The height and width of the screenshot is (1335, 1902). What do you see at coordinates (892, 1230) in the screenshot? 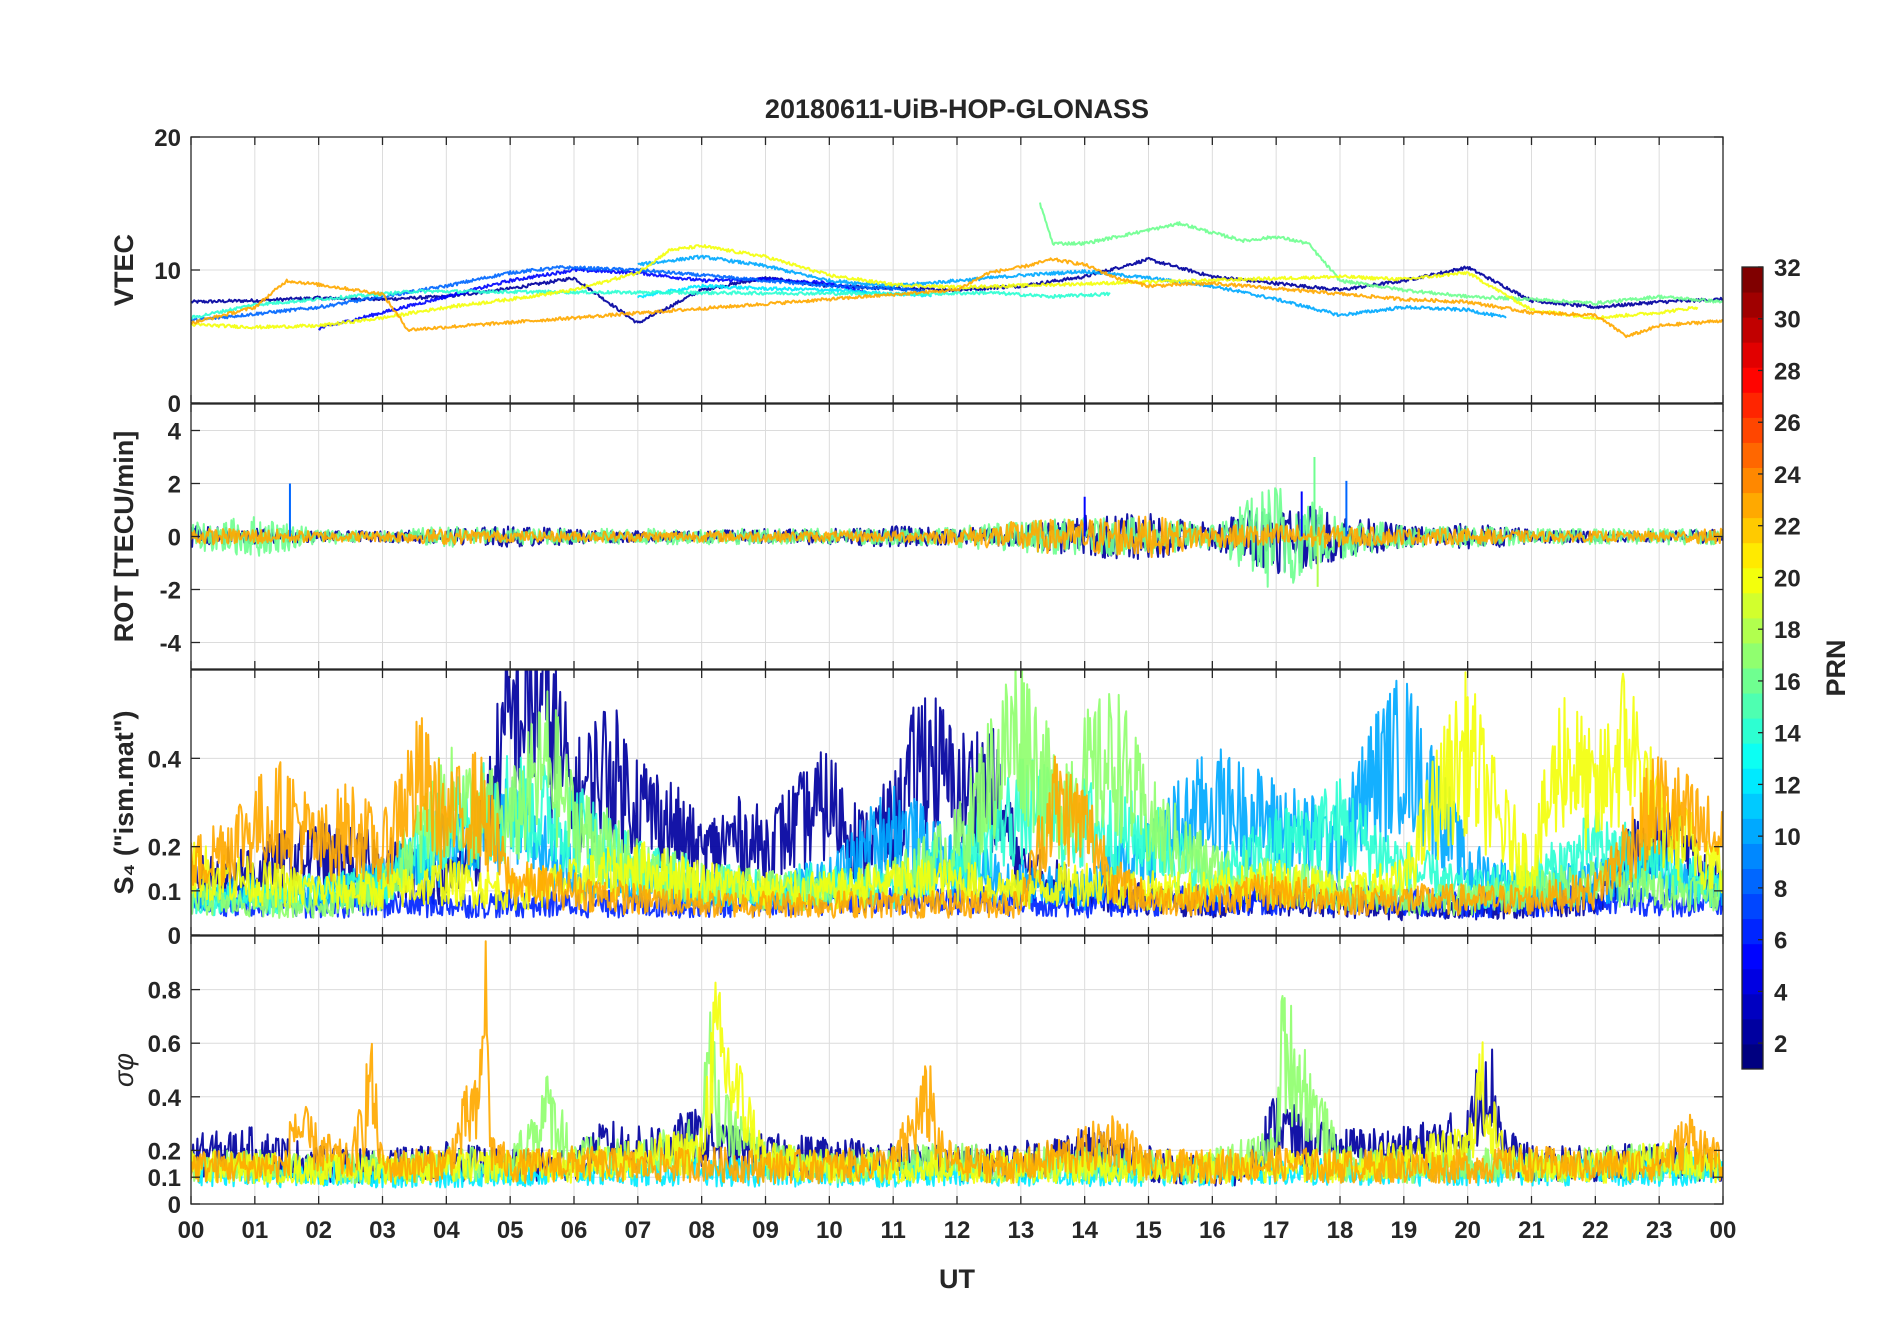
I see `x-tick-label: 11` at bounding box center [892, 1230].